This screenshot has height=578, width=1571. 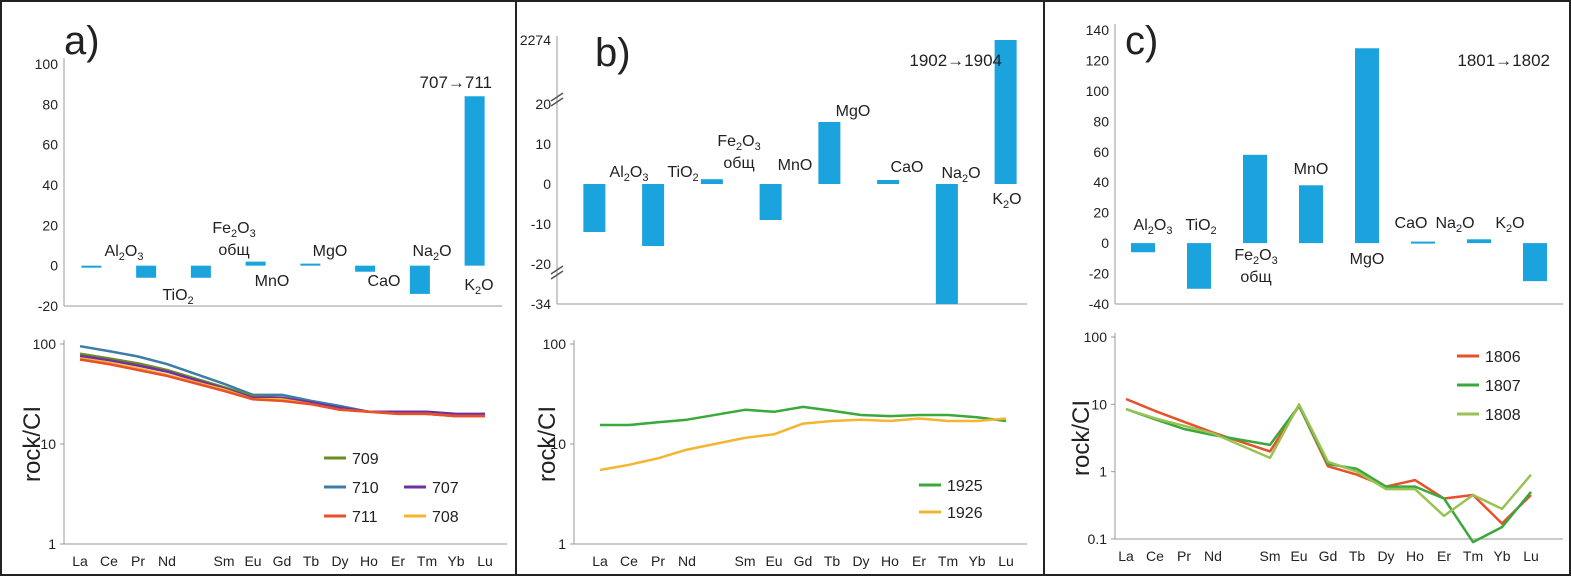 I want to click on bar-y-tick-label: 2274, so click(x=535, y=40).